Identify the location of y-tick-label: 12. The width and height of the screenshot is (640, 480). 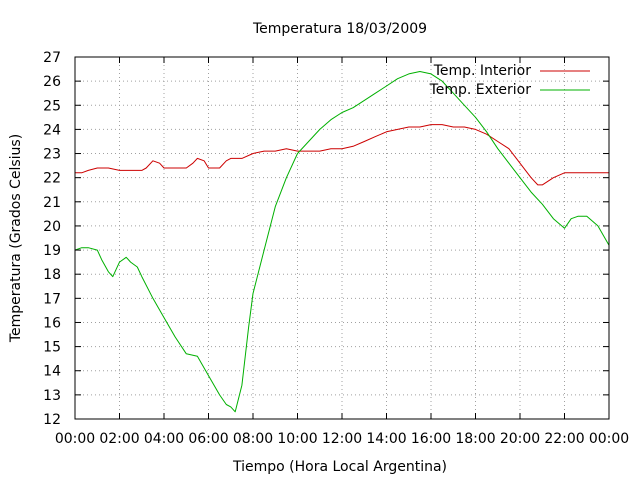
(52, 420).